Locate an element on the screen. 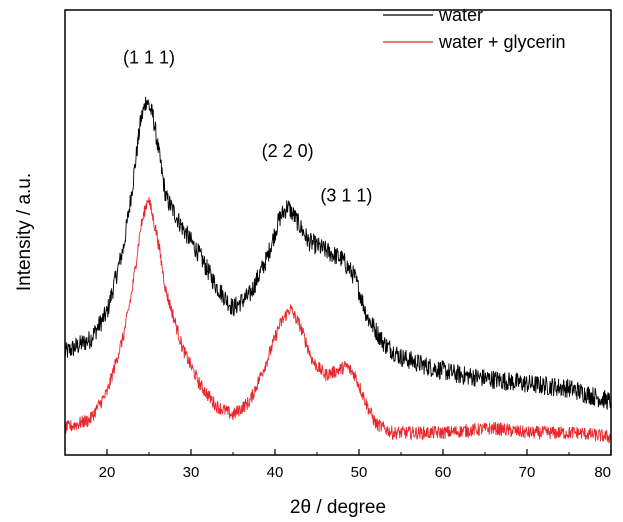 The width and height of the screenshot is (623, 522). x-tick-label: 60 is located at coordinates (443, 472).